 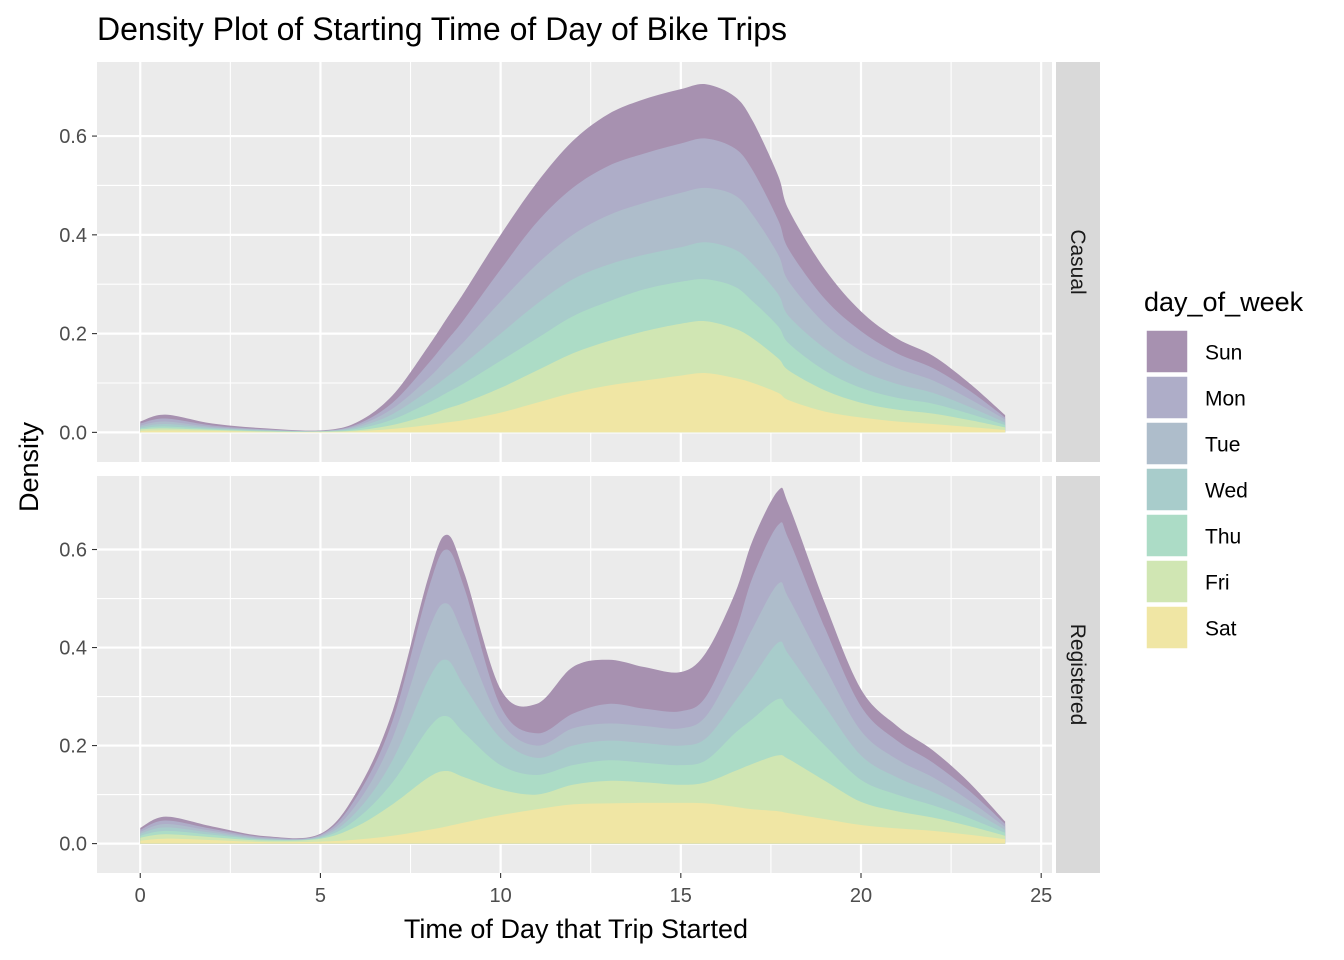 What do you see at coordinates (1167, 443) in the screenshot?
I see `legend-key-tue` at bounding box center [1167, 443].